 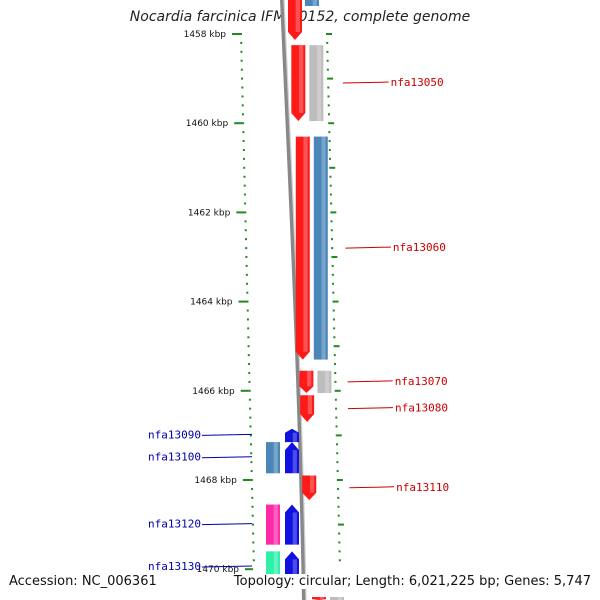 I want to click on scale-tick-label: 1464 kbp, so click(x=211, y=303).